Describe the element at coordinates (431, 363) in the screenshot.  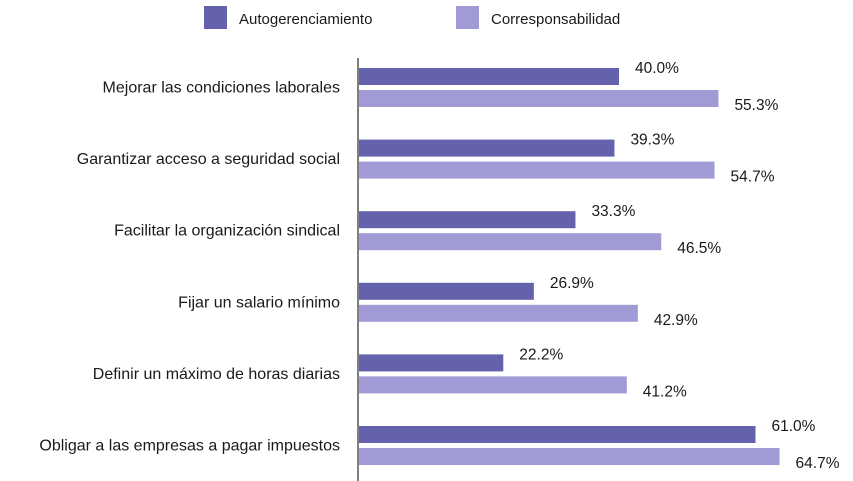
I see `bar-autogerenciamiento-definir-un-maximo-de-horas-diarias` at that location.